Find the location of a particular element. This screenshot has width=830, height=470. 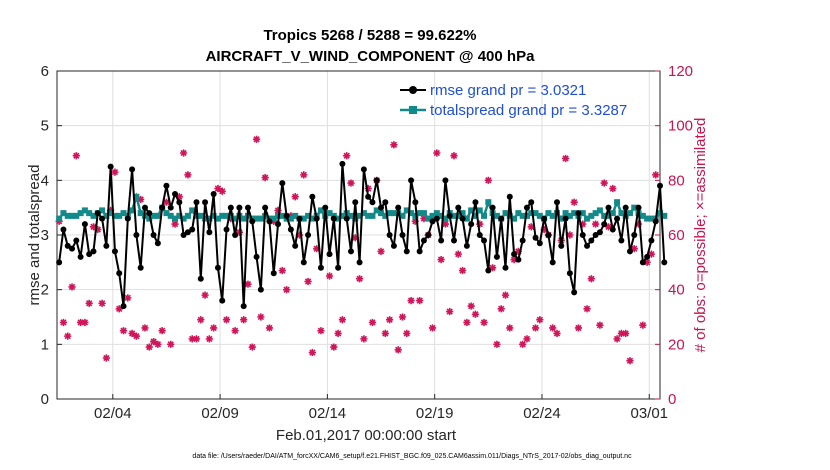

x-tick-label: 02/19 is located at coordinates (435, 413).